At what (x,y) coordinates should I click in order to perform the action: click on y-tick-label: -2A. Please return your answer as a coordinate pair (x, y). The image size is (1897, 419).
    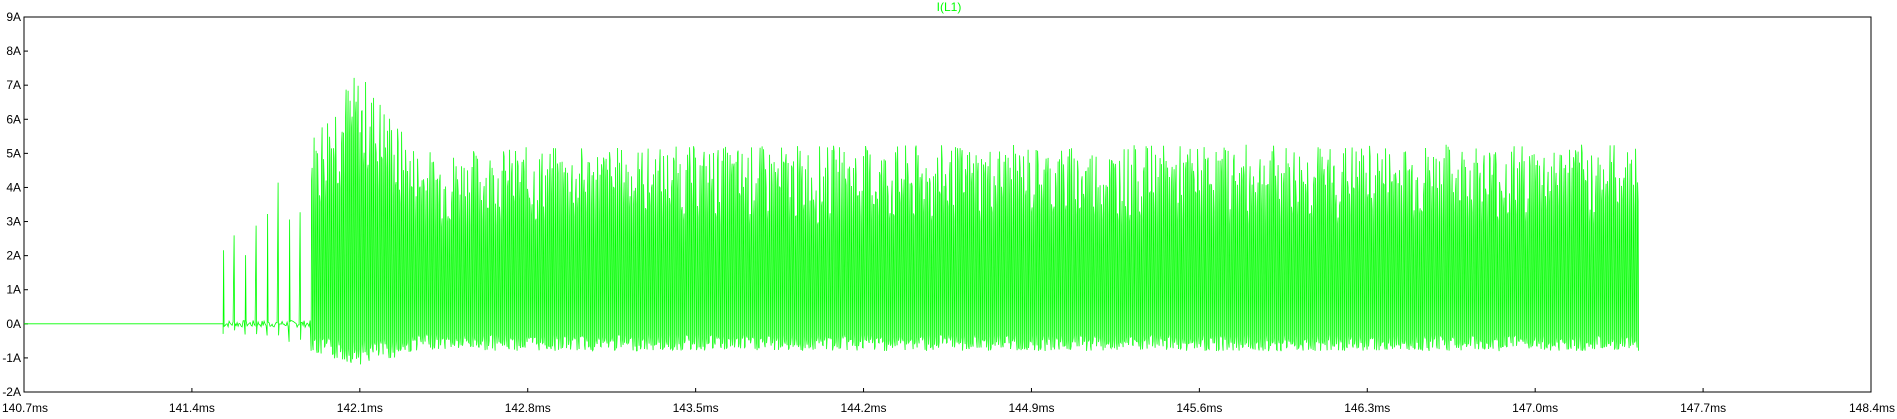
    Looking at the image, I should click on (11, 392).